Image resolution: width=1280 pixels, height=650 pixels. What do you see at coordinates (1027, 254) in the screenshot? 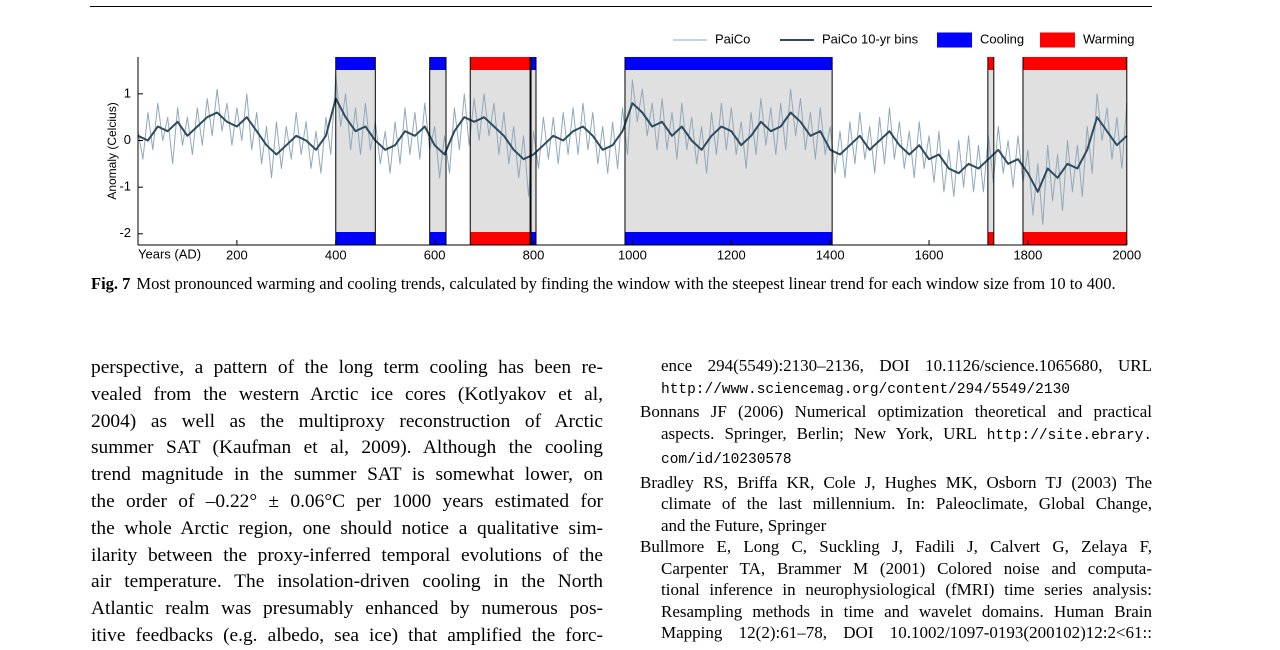
I see `x-tick-label: 1800` at bounding box center [1027, 254].